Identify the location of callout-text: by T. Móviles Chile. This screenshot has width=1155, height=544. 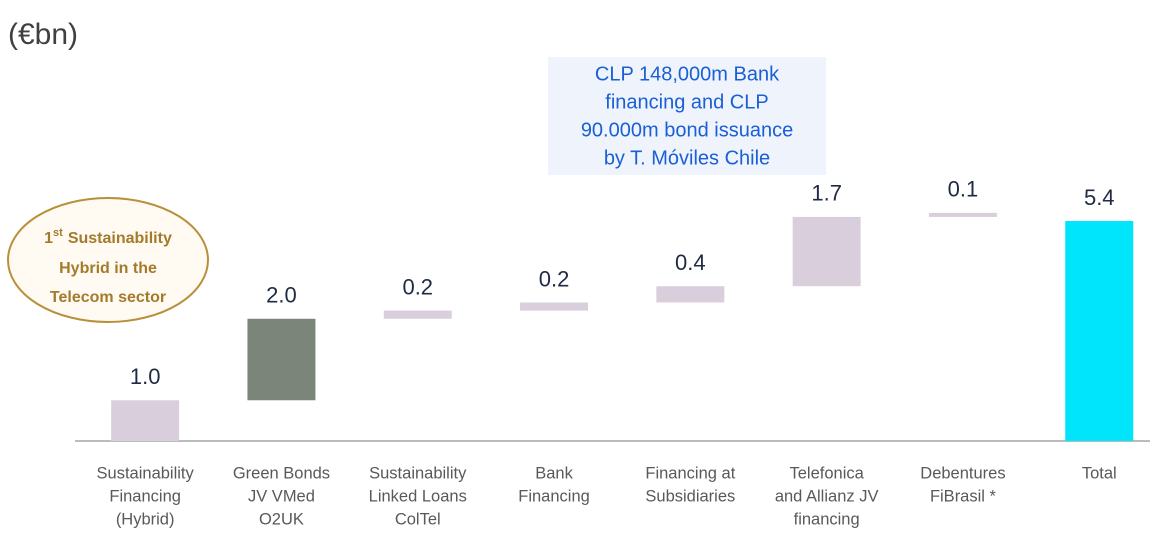
(687, 158).